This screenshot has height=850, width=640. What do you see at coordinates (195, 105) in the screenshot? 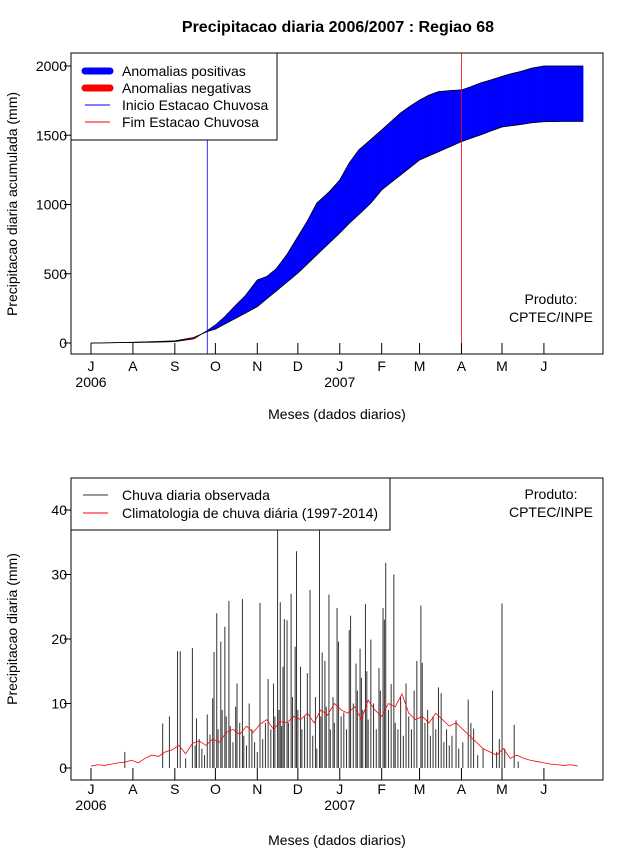
I see `legend-inicio-label: Inicio Estacao Chuvosa` at bounding box center [195, 105].